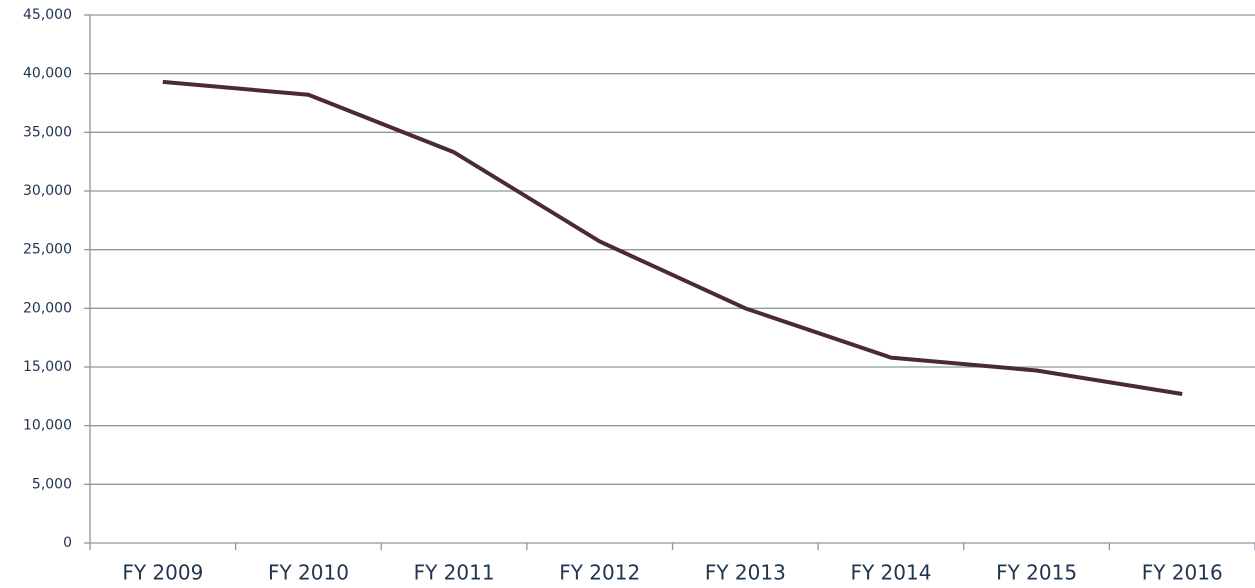 This screenshot has width=1255, height=588. What do you see at coordinates (890, 573) in the screenshot?
I see `x-tick-label: FY 2014` at bounding box center [890, 573].